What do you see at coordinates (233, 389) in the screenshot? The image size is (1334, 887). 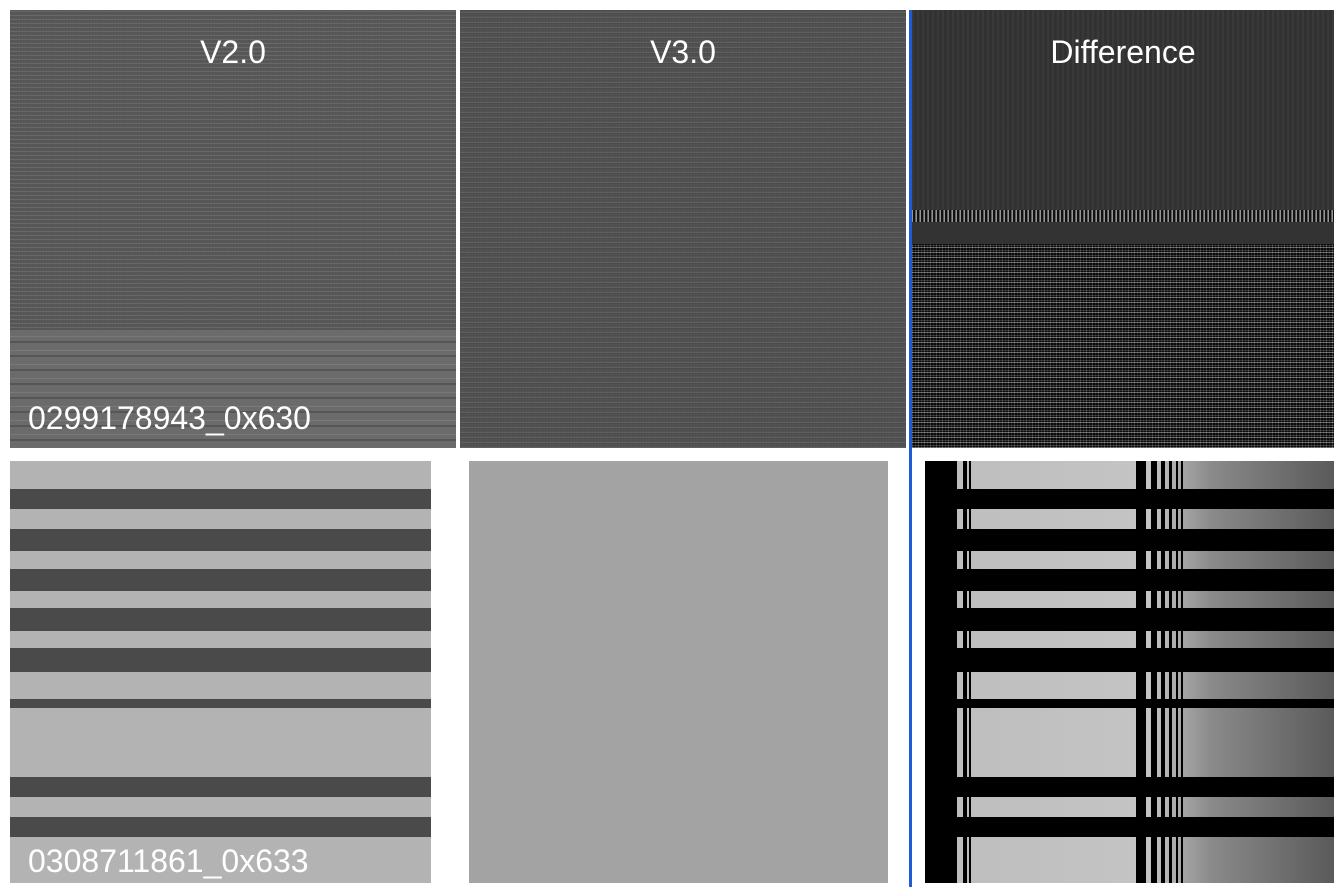 I see `v2-lower-region` at bounding box center [233, 389].